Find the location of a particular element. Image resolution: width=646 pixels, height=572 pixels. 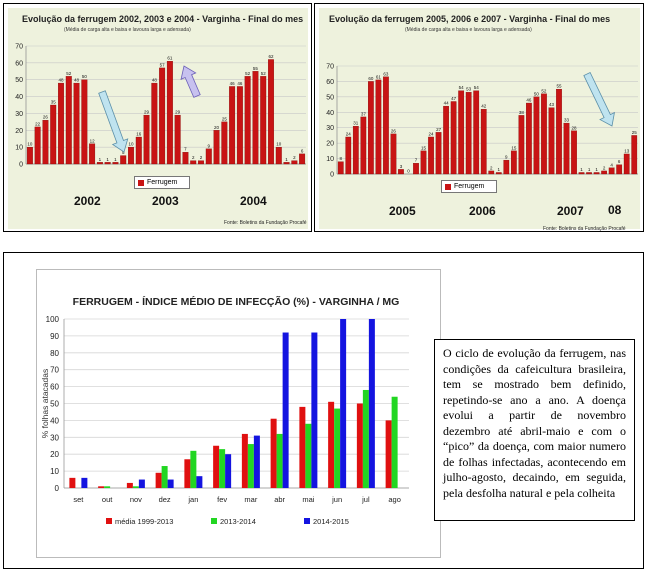

chart-legend: Ferrugem is located at coordinates (469, 186).